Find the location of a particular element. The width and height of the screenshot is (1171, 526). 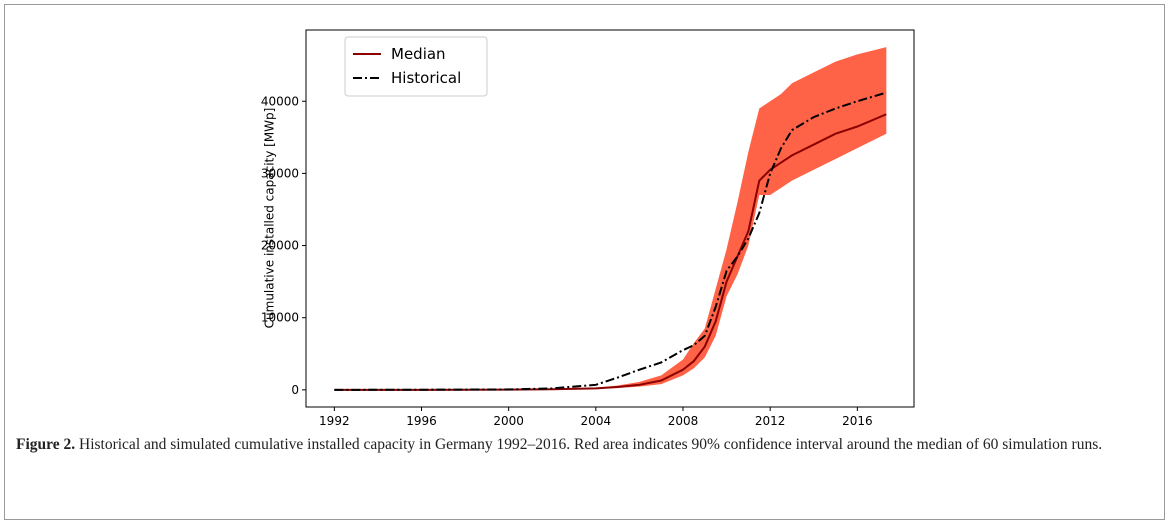

y-tick-label: 20000 is located at coordinates (280, 246).